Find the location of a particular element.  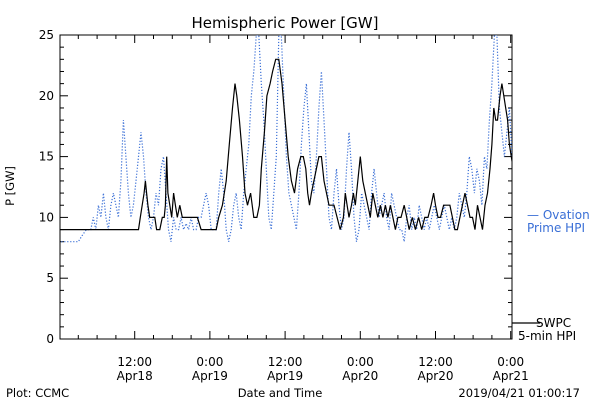

y-axis-label: P [GW] is located at coordinates (10, 186).